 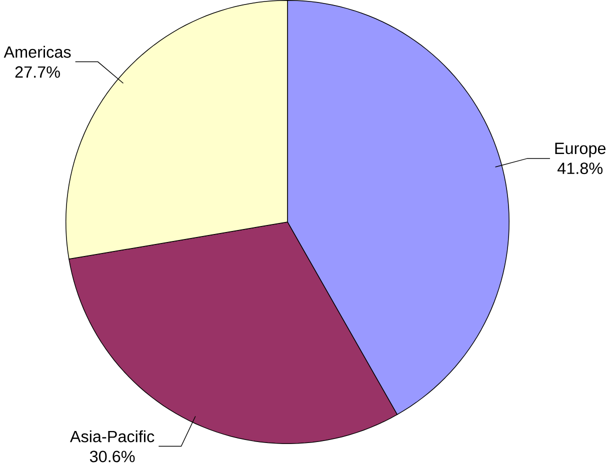 What do you see at coordinates (580, 150) in the screenshot?
I see `slice-label: Europe` at bounding box center [580, 150].